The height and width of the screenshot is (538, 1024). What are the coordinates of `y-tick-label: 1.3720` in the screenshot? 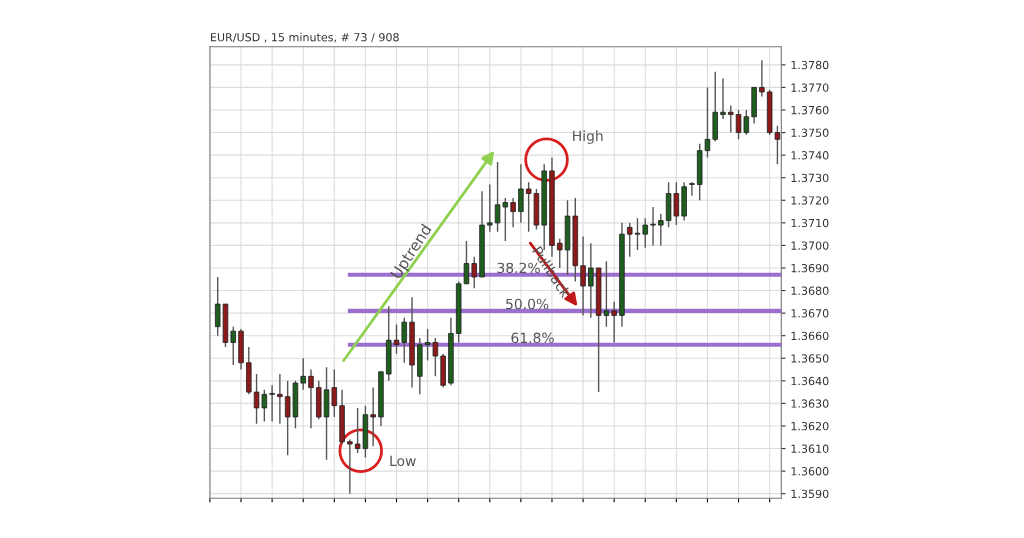 It's located at (810, 200).